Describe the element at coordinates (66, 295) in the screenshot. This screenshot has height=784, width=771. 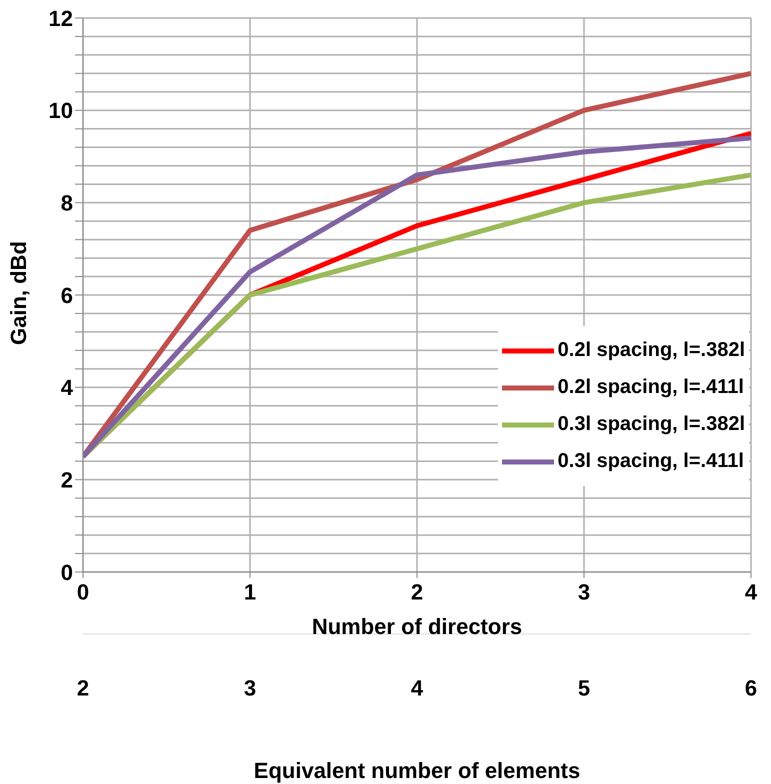
I see `y-tick-label: 6` at that location.